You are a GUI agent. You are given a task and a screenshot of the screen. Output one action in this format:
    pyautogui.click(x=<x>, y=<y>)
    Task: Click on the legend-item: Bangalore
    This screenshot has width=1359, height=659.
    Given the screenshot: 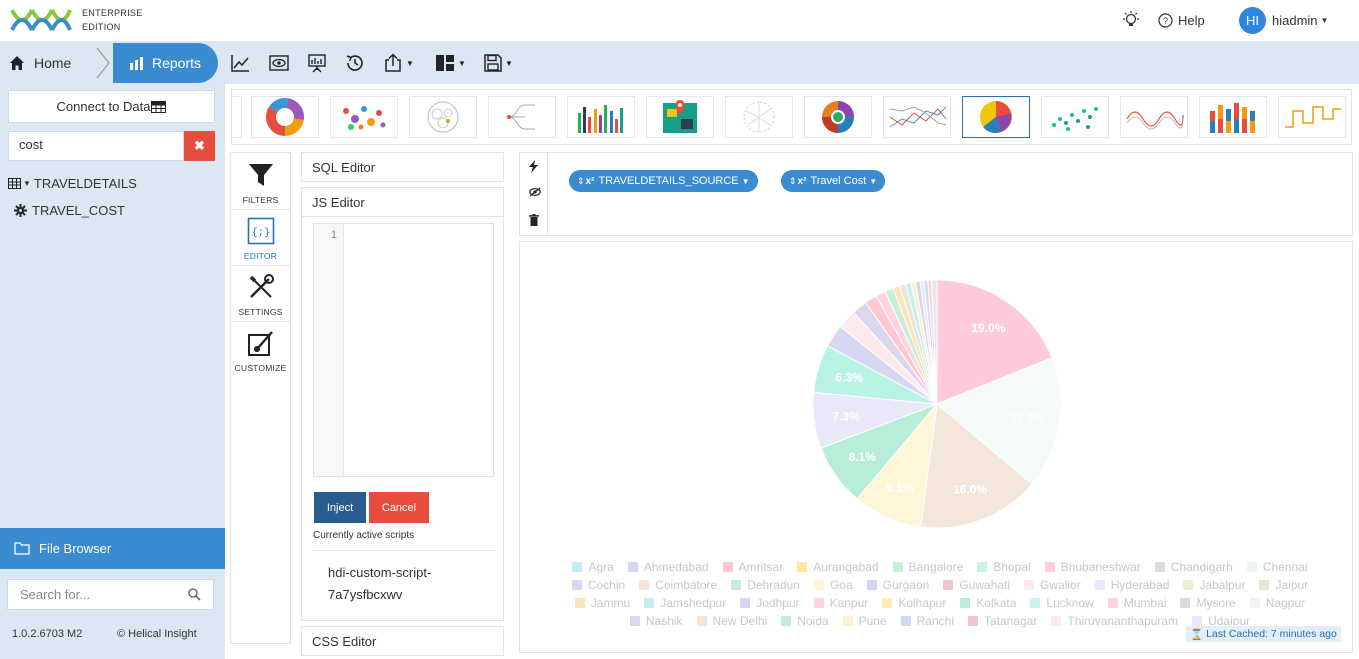 What is the action you would take?
    pyautogui.click(x=927, y=567)
    